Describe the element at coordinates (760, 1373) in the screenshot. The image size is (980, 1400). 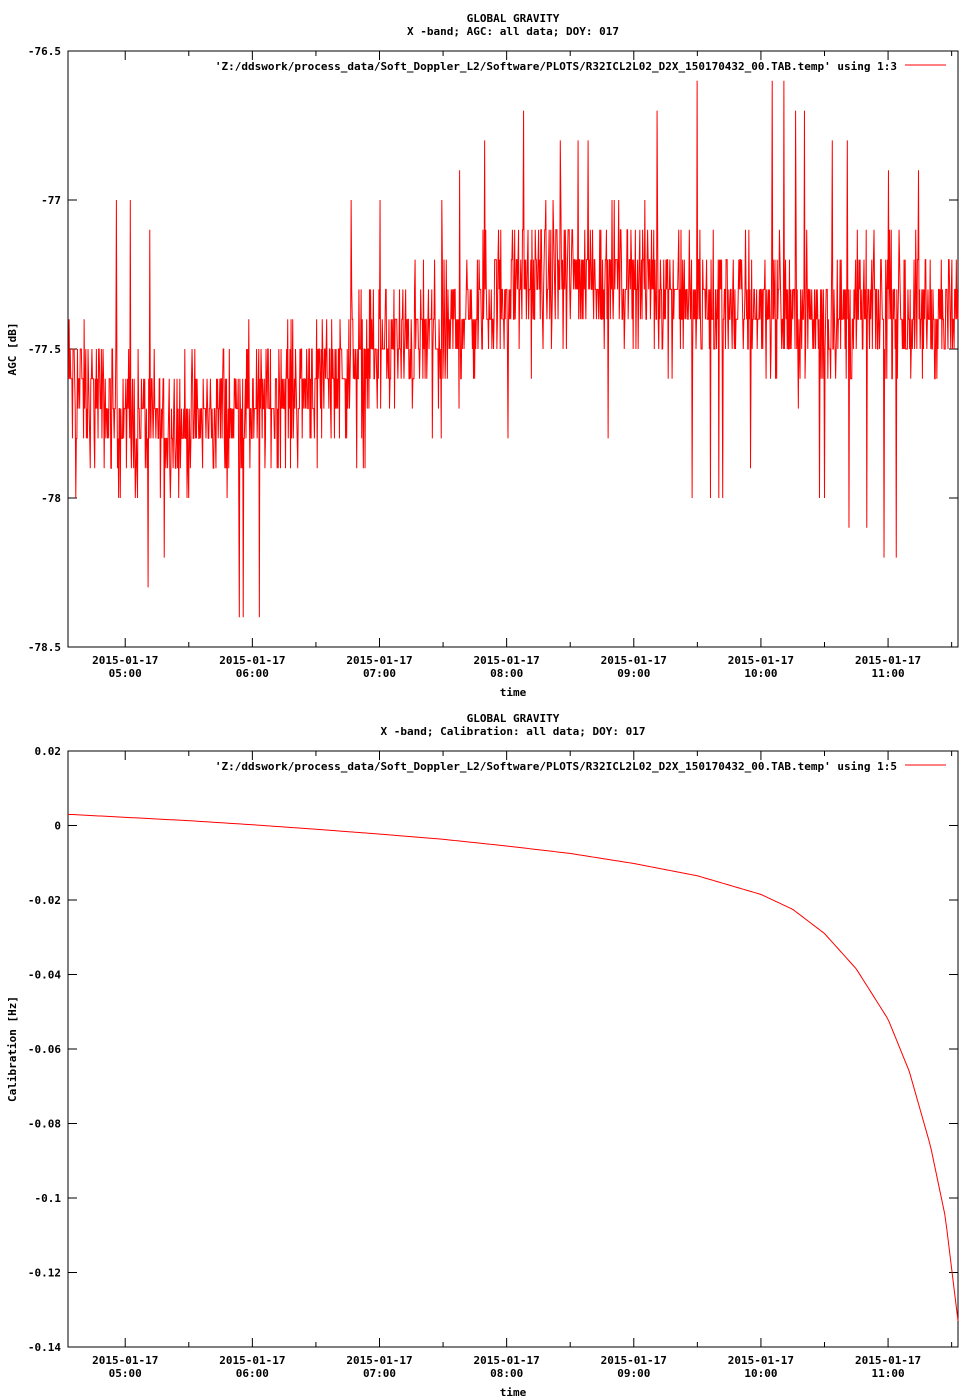
I see `calibration-x-tick-time-label: 10:00` at that location.